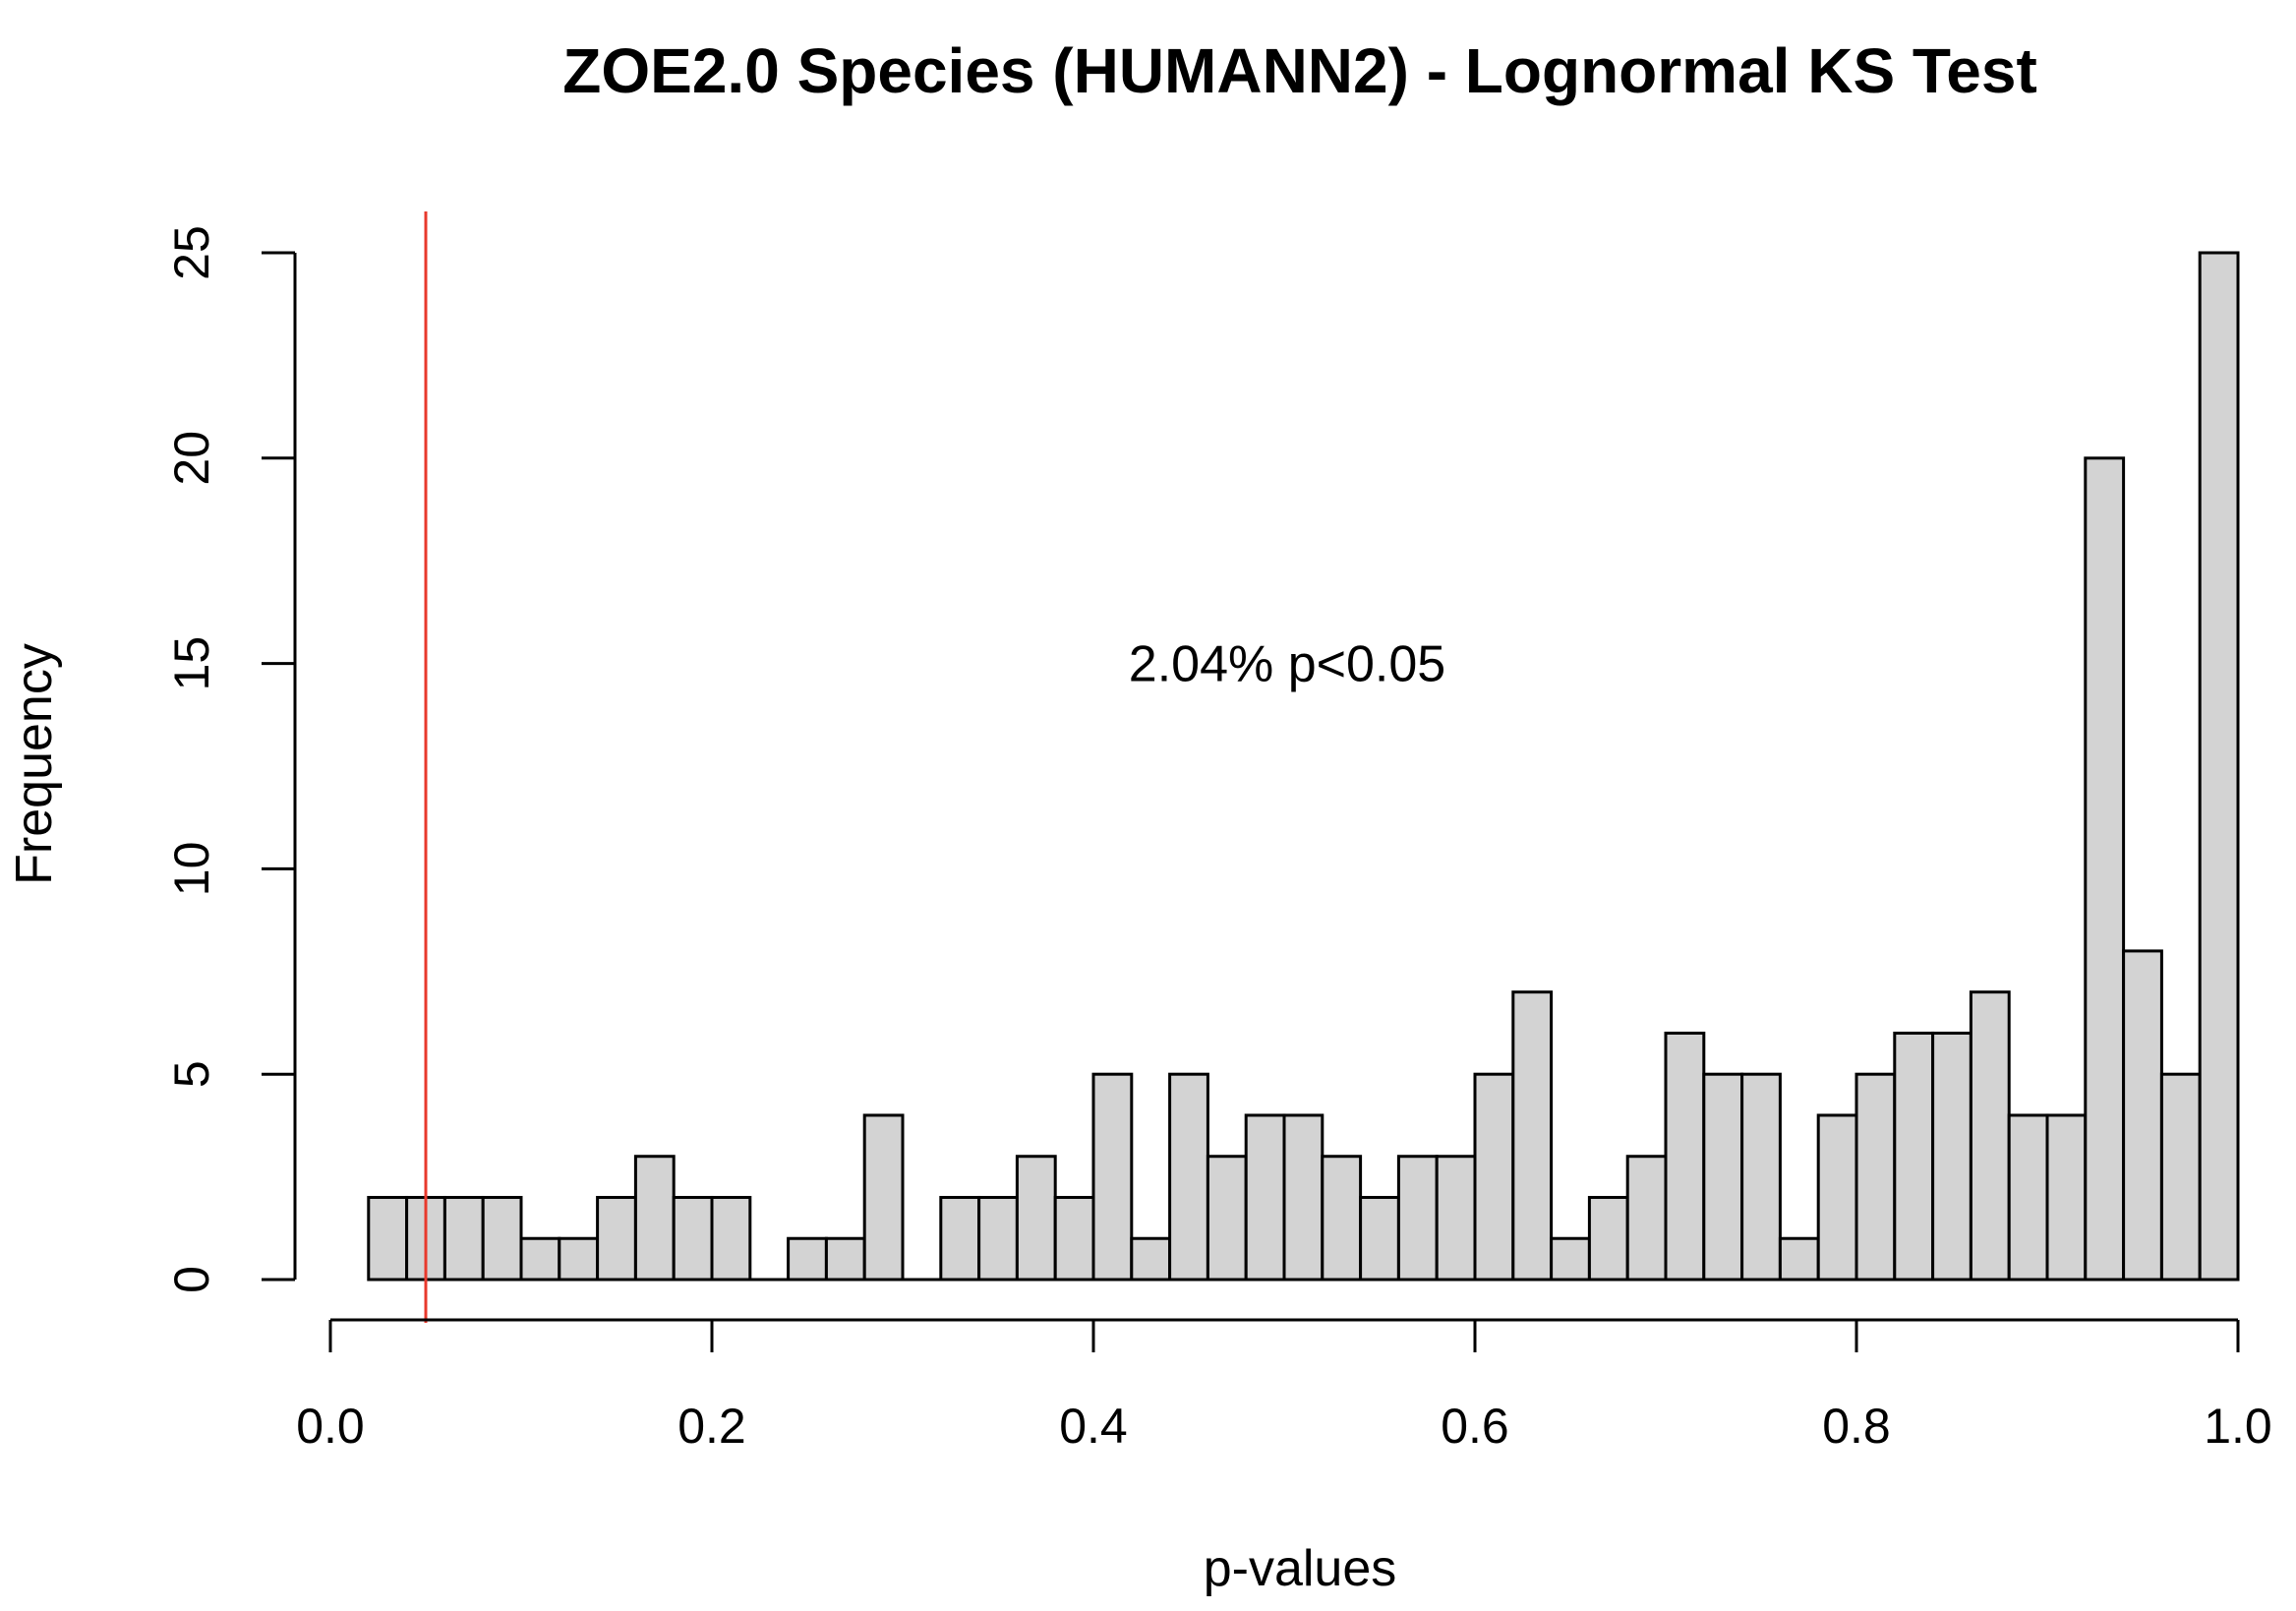  Describe the element at coordinates (230, 759) in the screenshot. I see `y-axis: 0 5 10 15 20 25` at that location.